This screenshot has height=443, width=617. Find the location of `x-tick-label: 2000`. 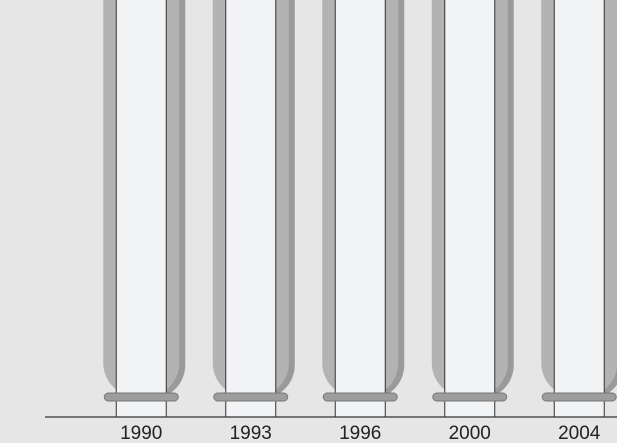

x-tick-label: 2000 is located at coordinates (470, 433).